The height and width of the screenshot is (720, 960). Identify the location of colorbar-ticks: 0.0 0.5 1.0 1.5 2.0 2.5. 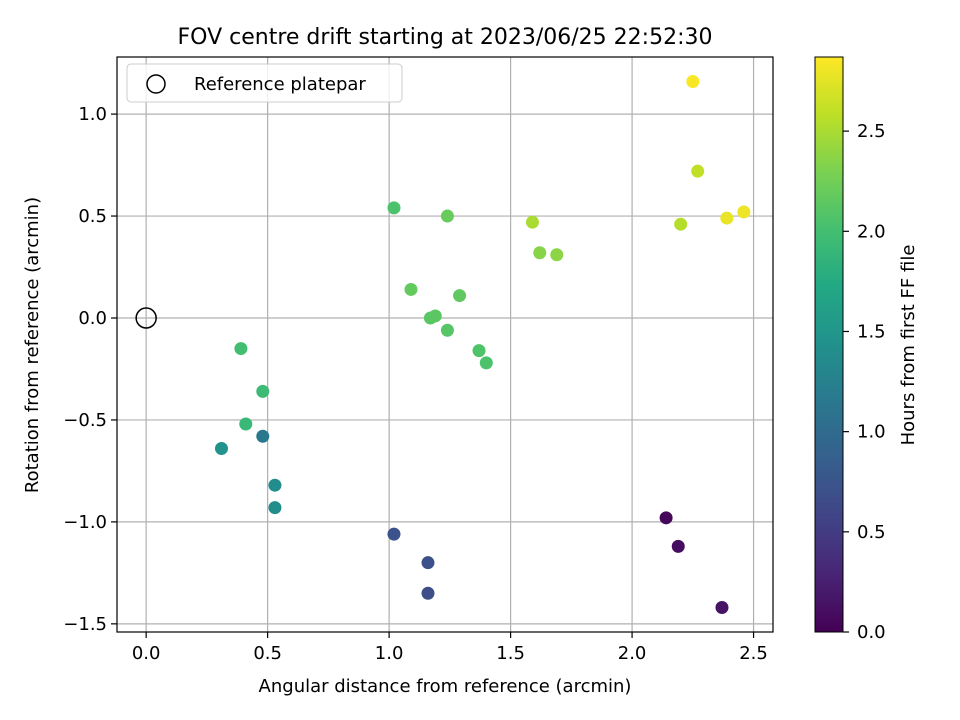
(864, 382).